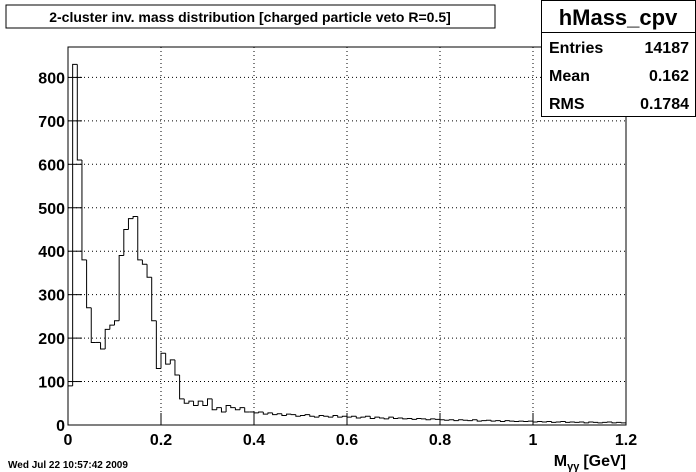  Describe the element at coordinates (51, 339) in the screenshot. I see `y-tick-label: 200` at that location.